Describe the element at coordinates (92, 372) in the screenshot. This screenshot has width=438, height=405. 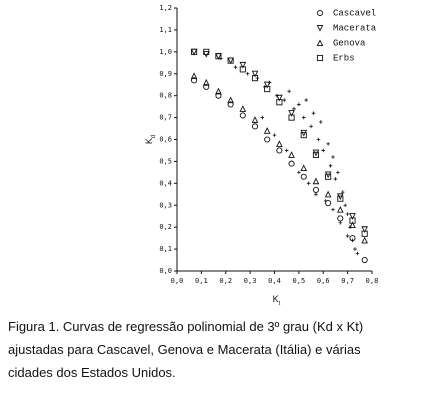
I see `caption-line: cidades dos Estados Unidos.` at that location.